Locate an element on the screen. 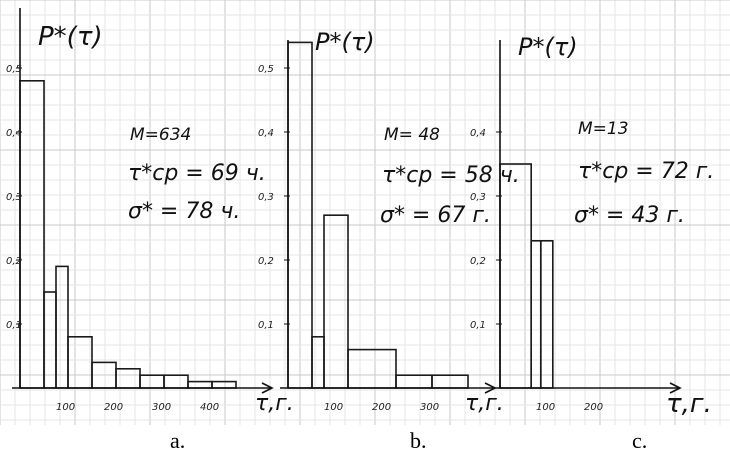 This screenshot has width=730, height=462. annotation-text: σ* = 43 г. is located at coordinates (629, 215).